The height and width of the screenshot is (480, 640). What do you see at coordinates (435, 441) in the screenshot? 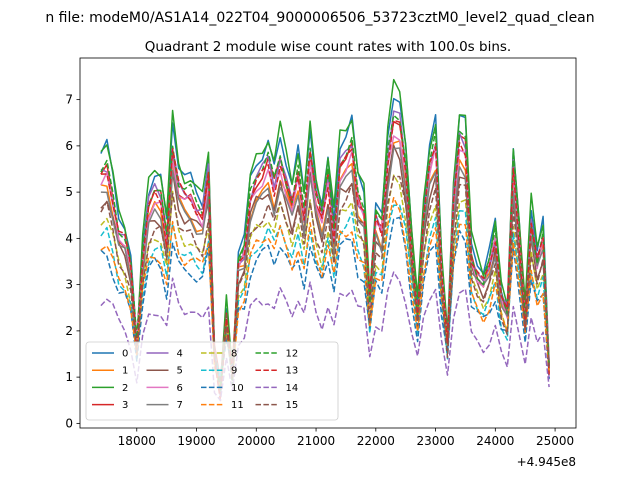
I see `x-tick-label: 23000` at bounding box center [435, 441].